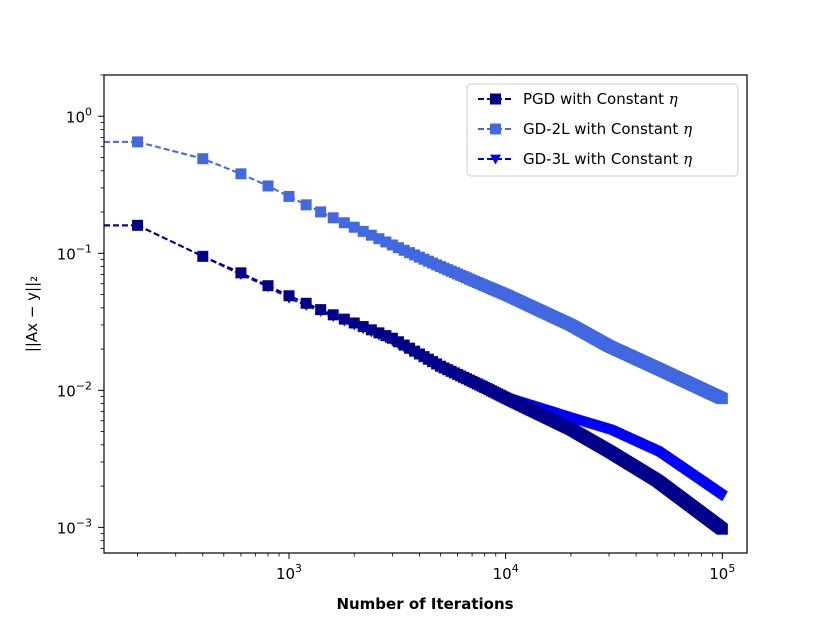 This screenshot has height=623, width=830. I want to click on legend-entry-0: PGD with Constant η, so click(578, 99).